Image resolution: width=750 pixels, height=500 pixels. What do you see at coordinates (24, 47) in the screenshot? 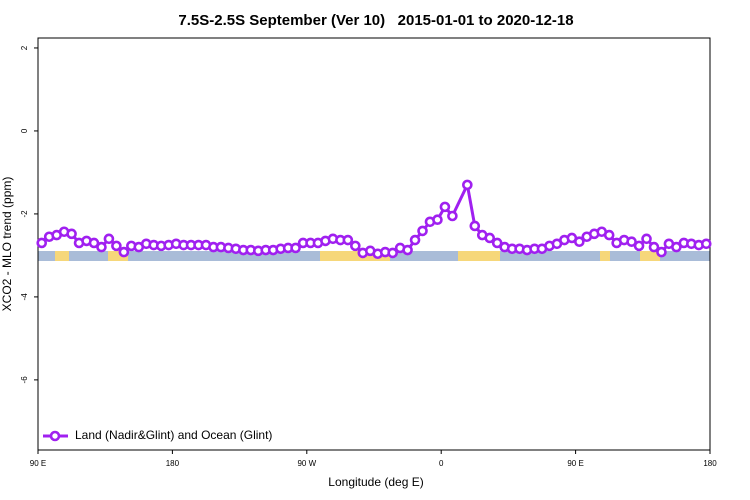
I see `y-tick-label: 2` at bounding box center [24, 47].